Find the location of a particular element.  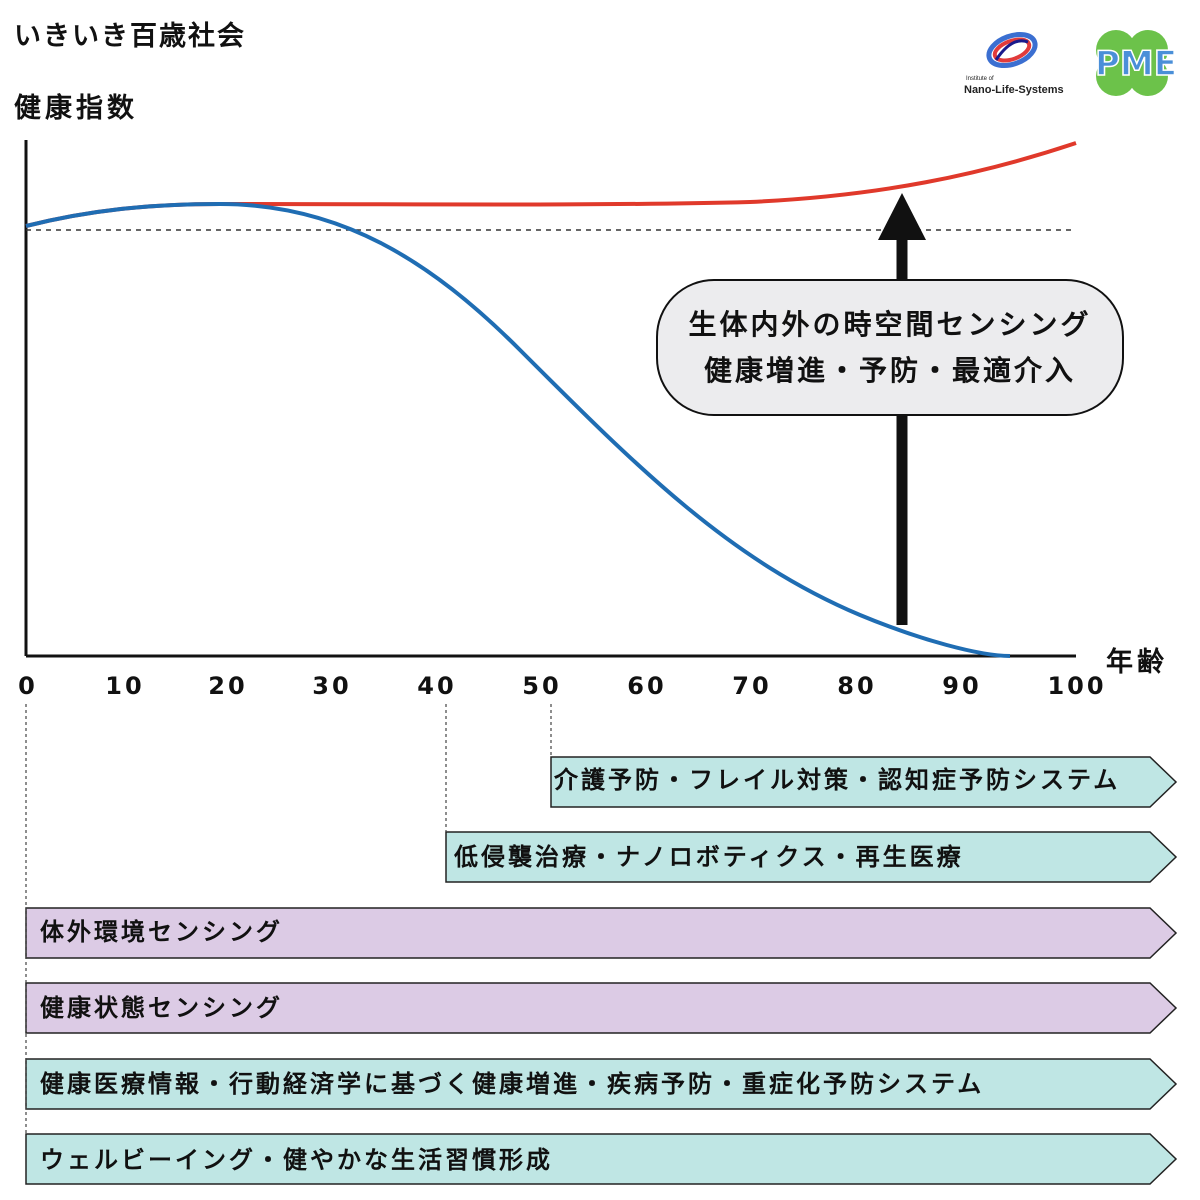

red-curve is located at coordinates (551, 184).